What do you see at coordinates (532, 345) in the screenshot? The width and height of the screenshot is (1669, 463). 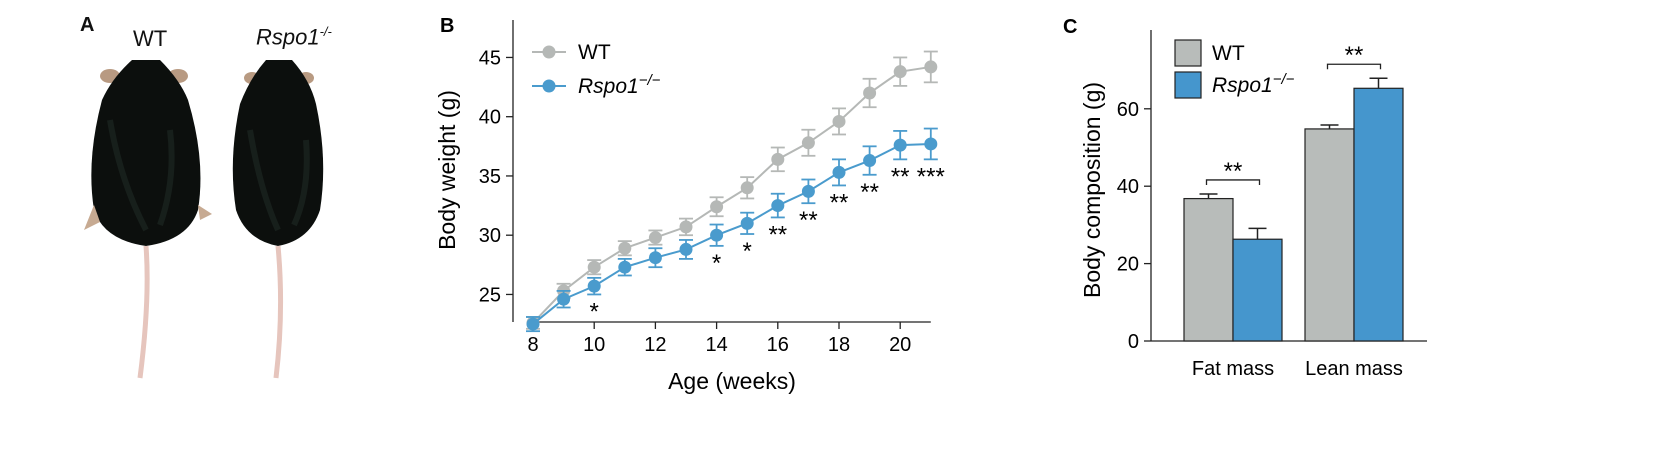 I see `x-tick-label: 8` at bounding box center [532, 345].